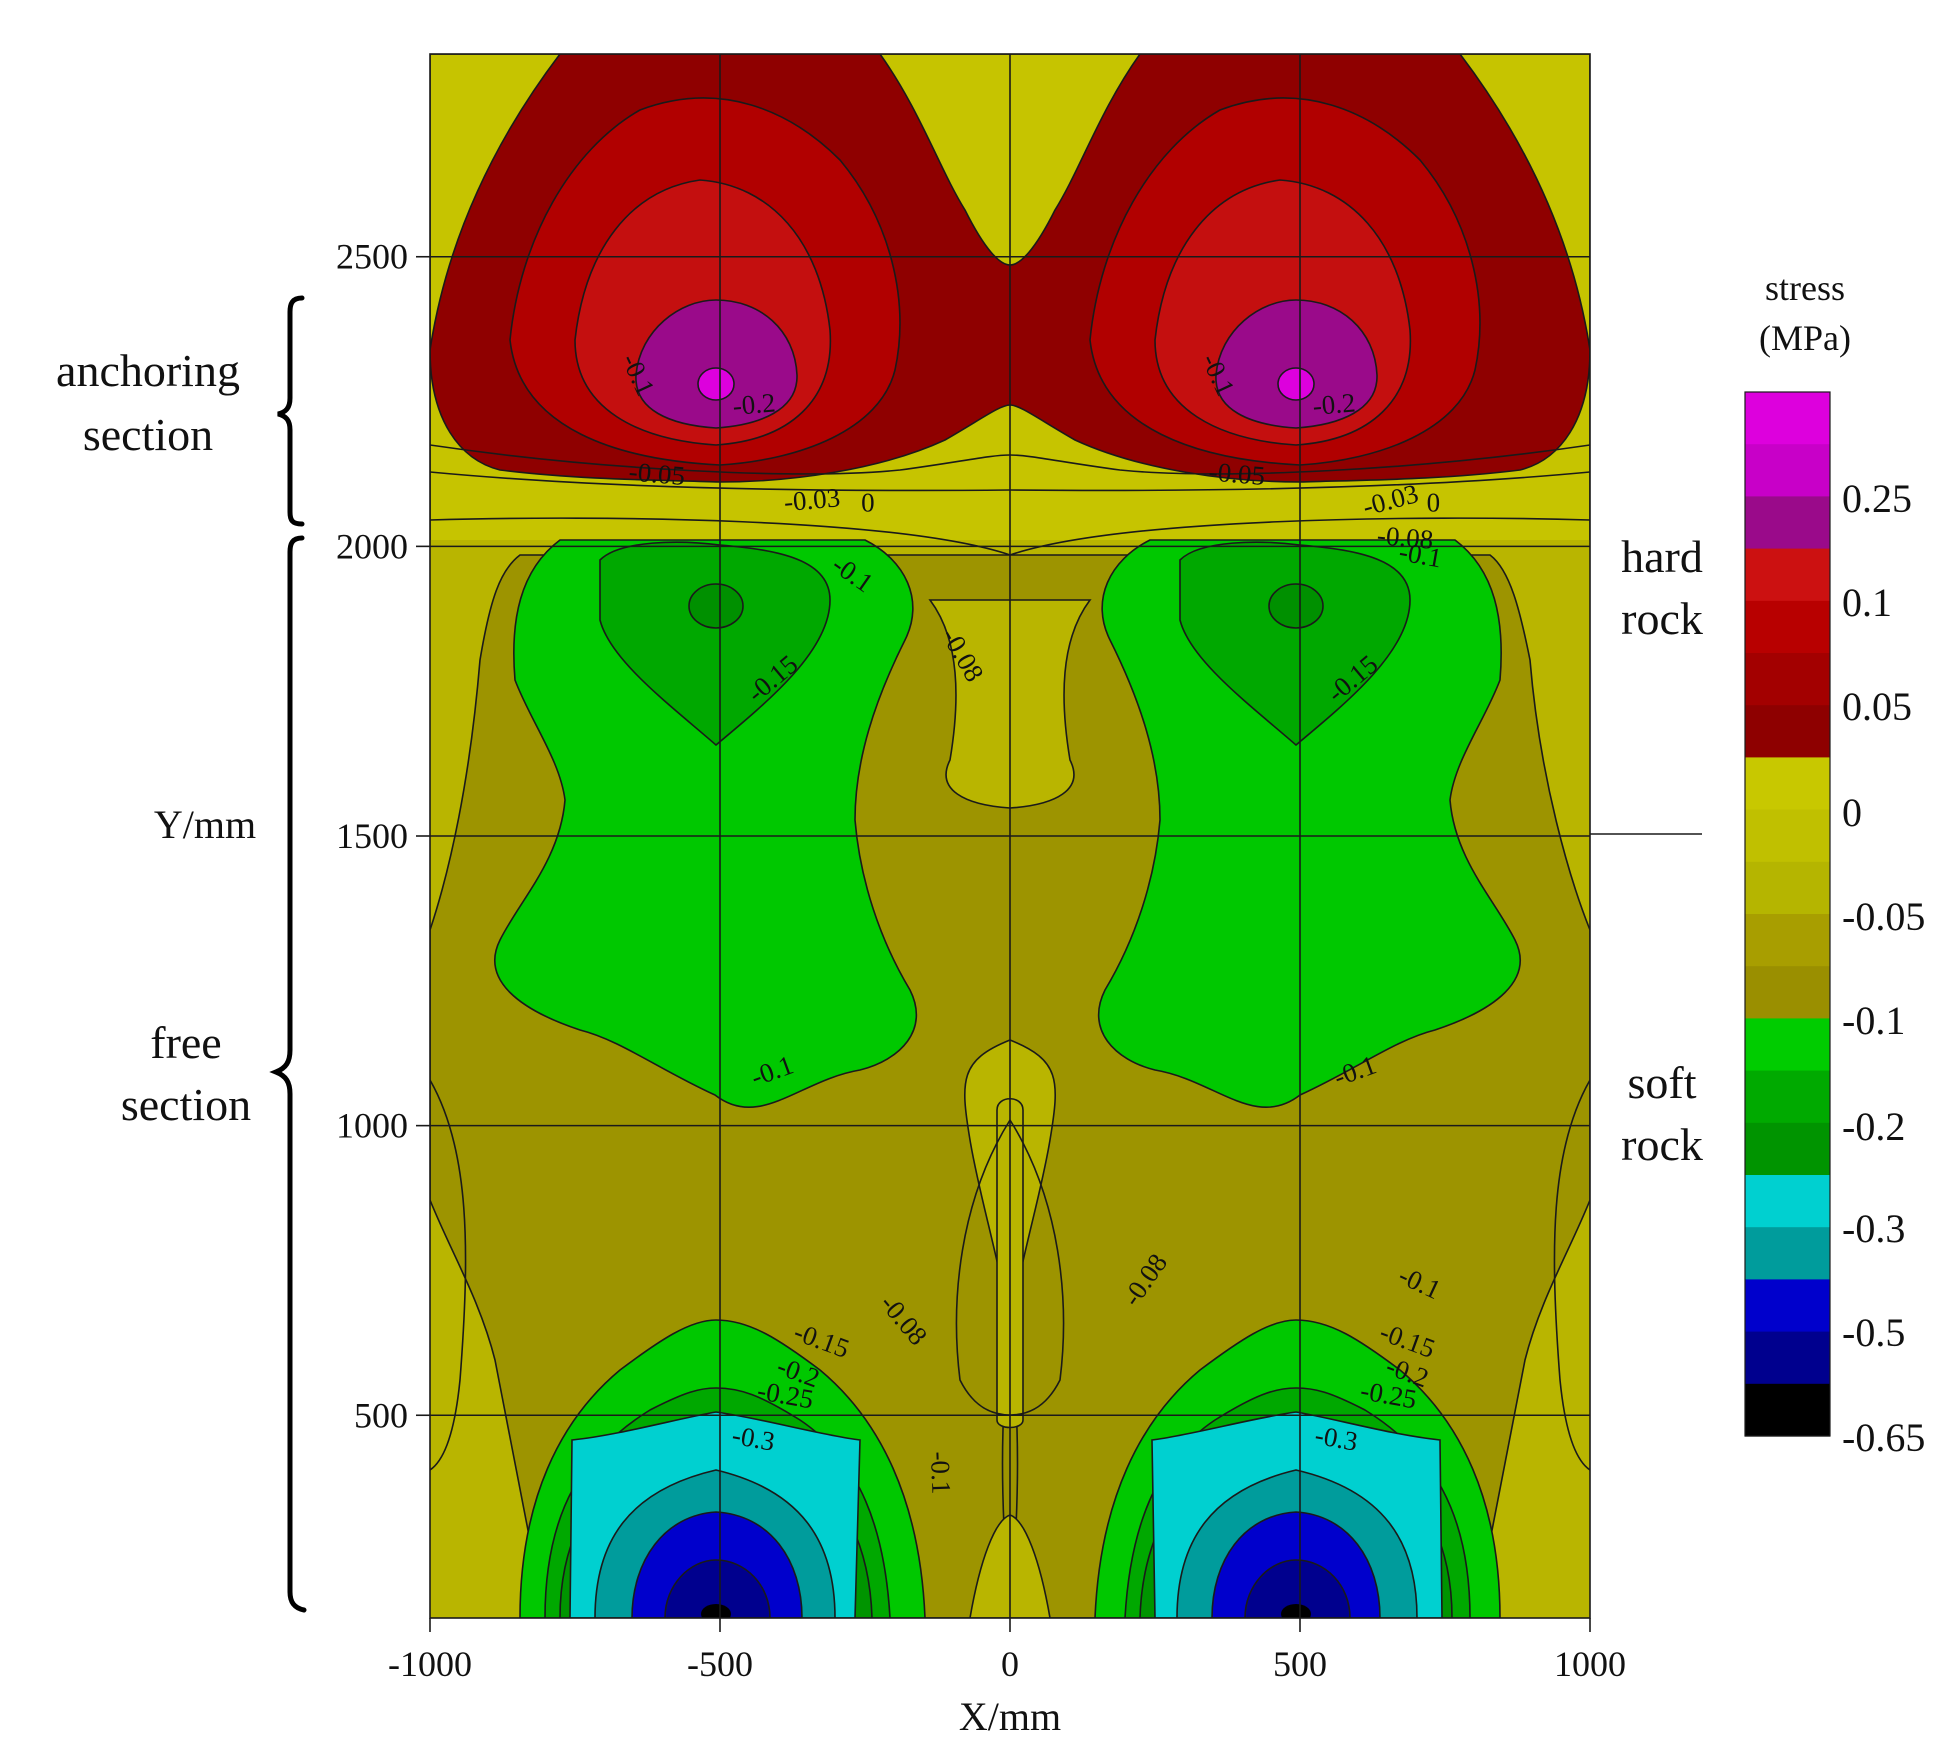  I want to click on y-tick-label: 2000, so click(372, 546).